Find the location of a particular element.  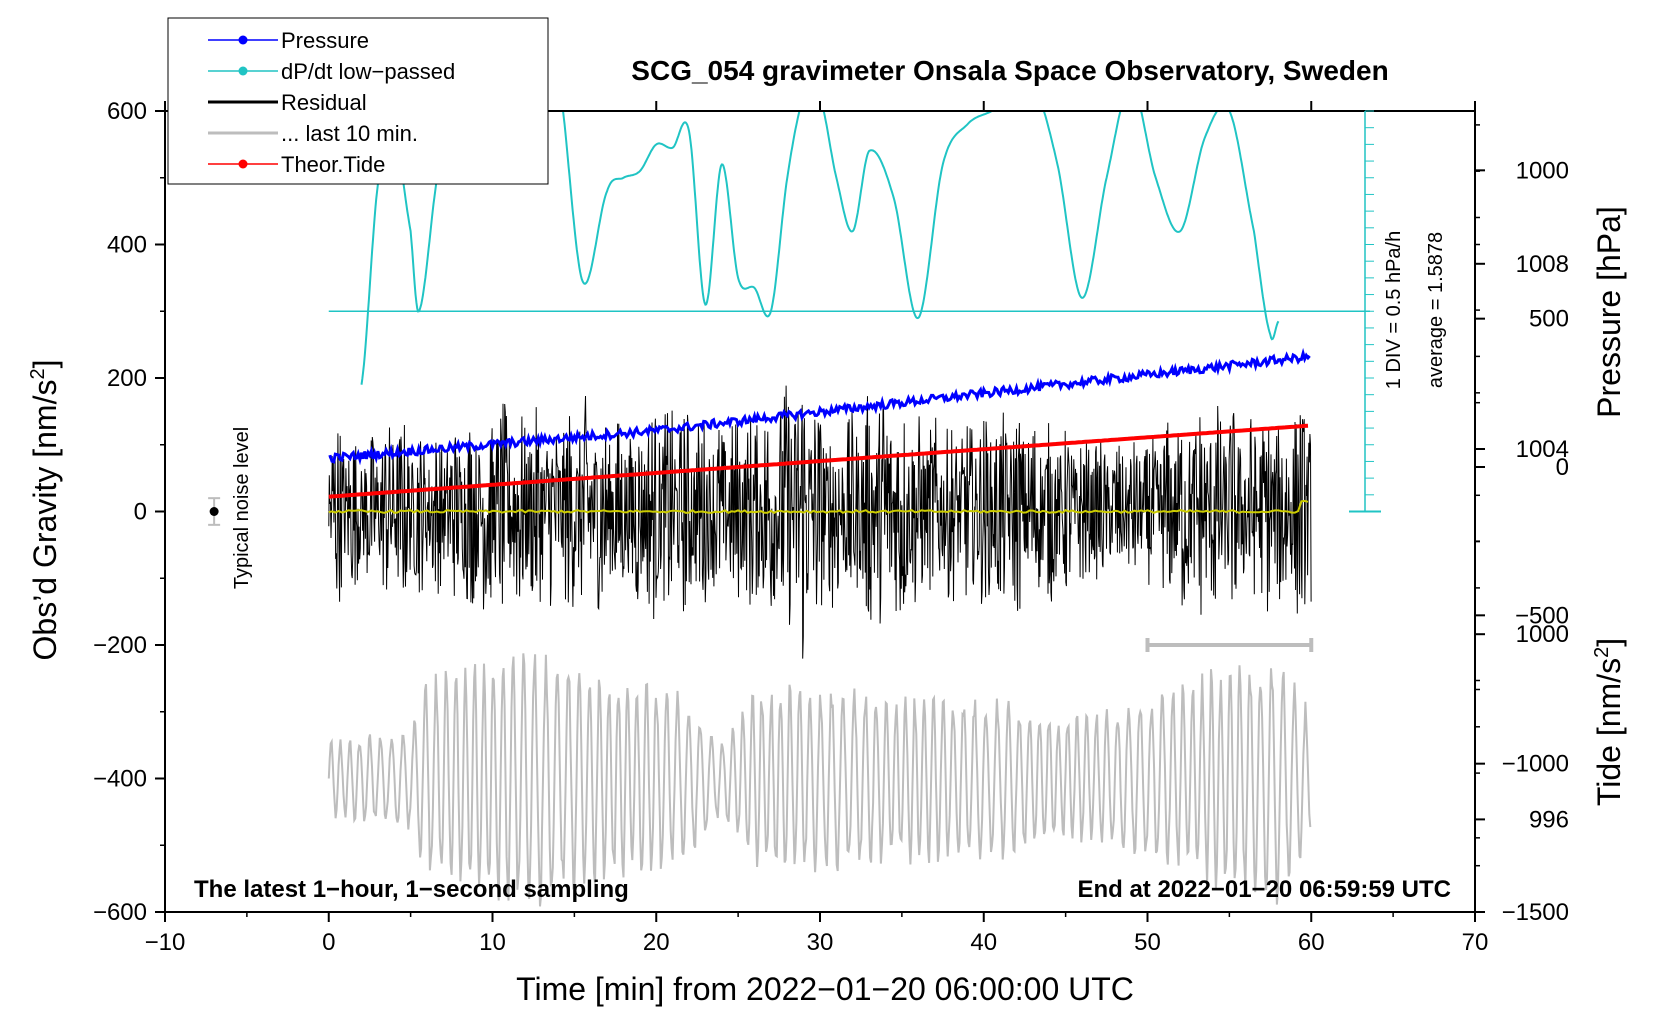

y-axis-title-tide: Tide [nm/s2] is located at coordinates (1609, 722).